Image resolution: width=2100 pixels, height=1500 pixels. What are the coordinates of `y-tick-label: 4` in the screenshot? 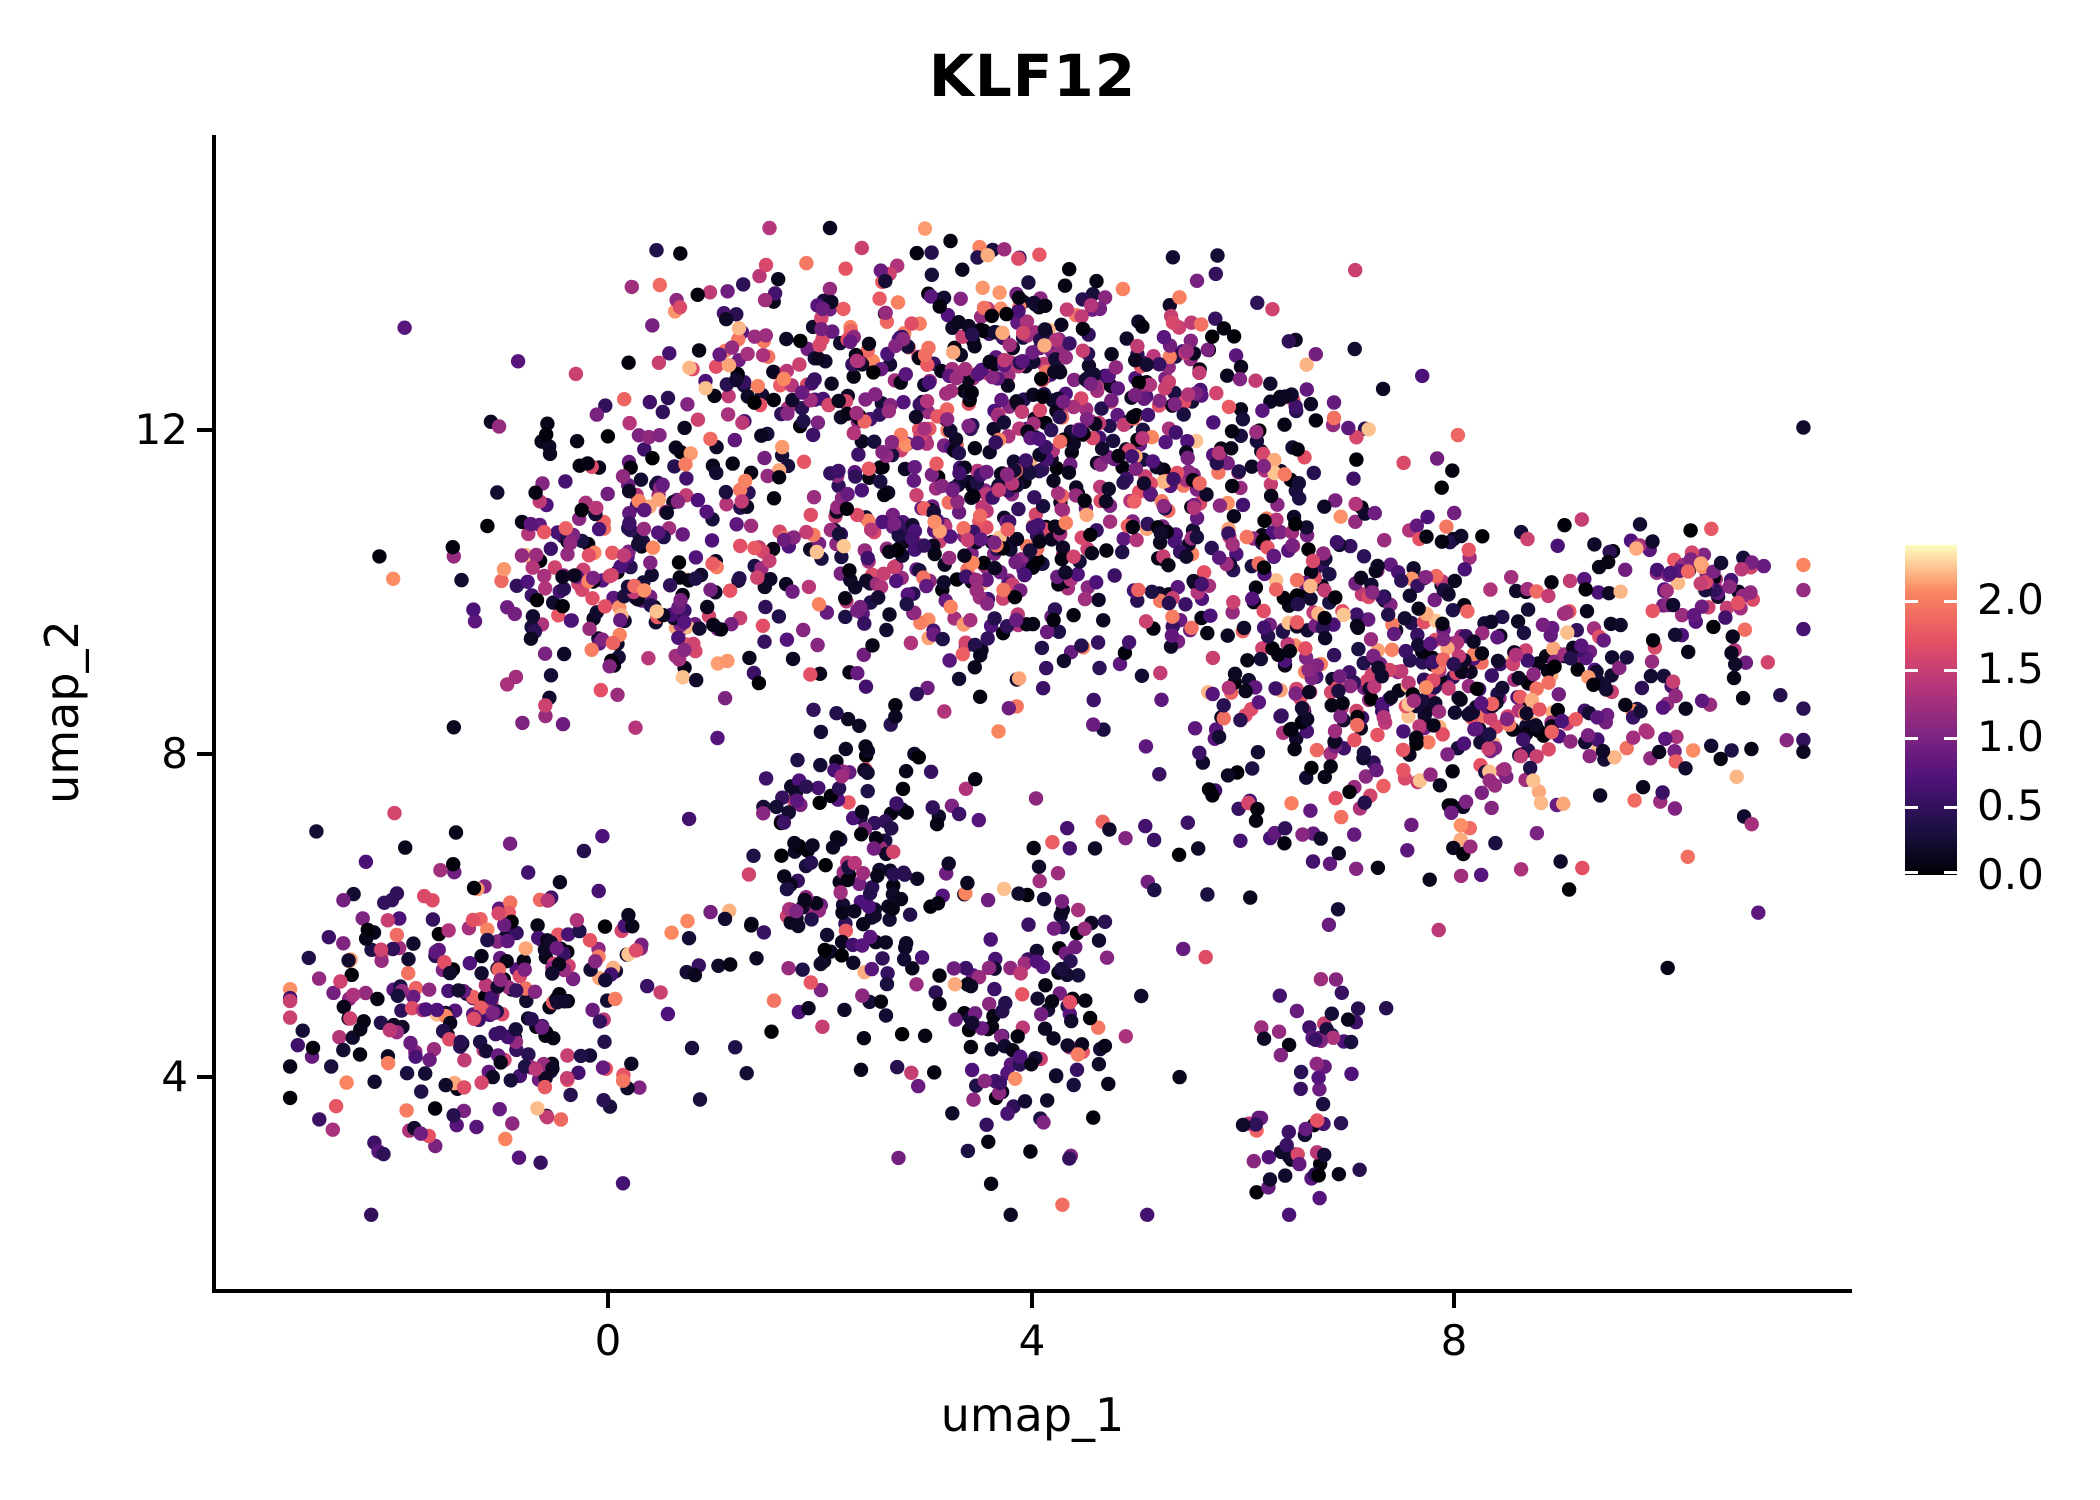 It's located at (174, 1076).